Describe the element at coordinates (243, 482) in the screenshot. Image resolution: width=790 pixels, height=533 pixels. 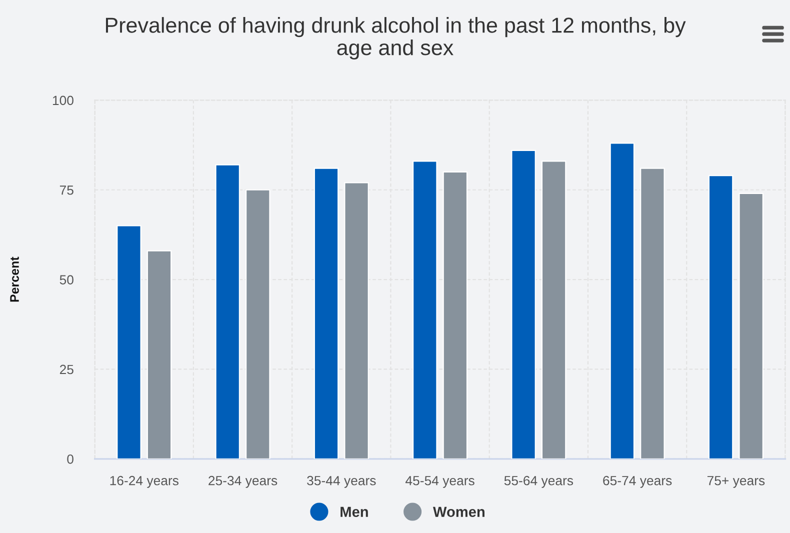
I see `x-tick-label: 25-34 years` at that location.